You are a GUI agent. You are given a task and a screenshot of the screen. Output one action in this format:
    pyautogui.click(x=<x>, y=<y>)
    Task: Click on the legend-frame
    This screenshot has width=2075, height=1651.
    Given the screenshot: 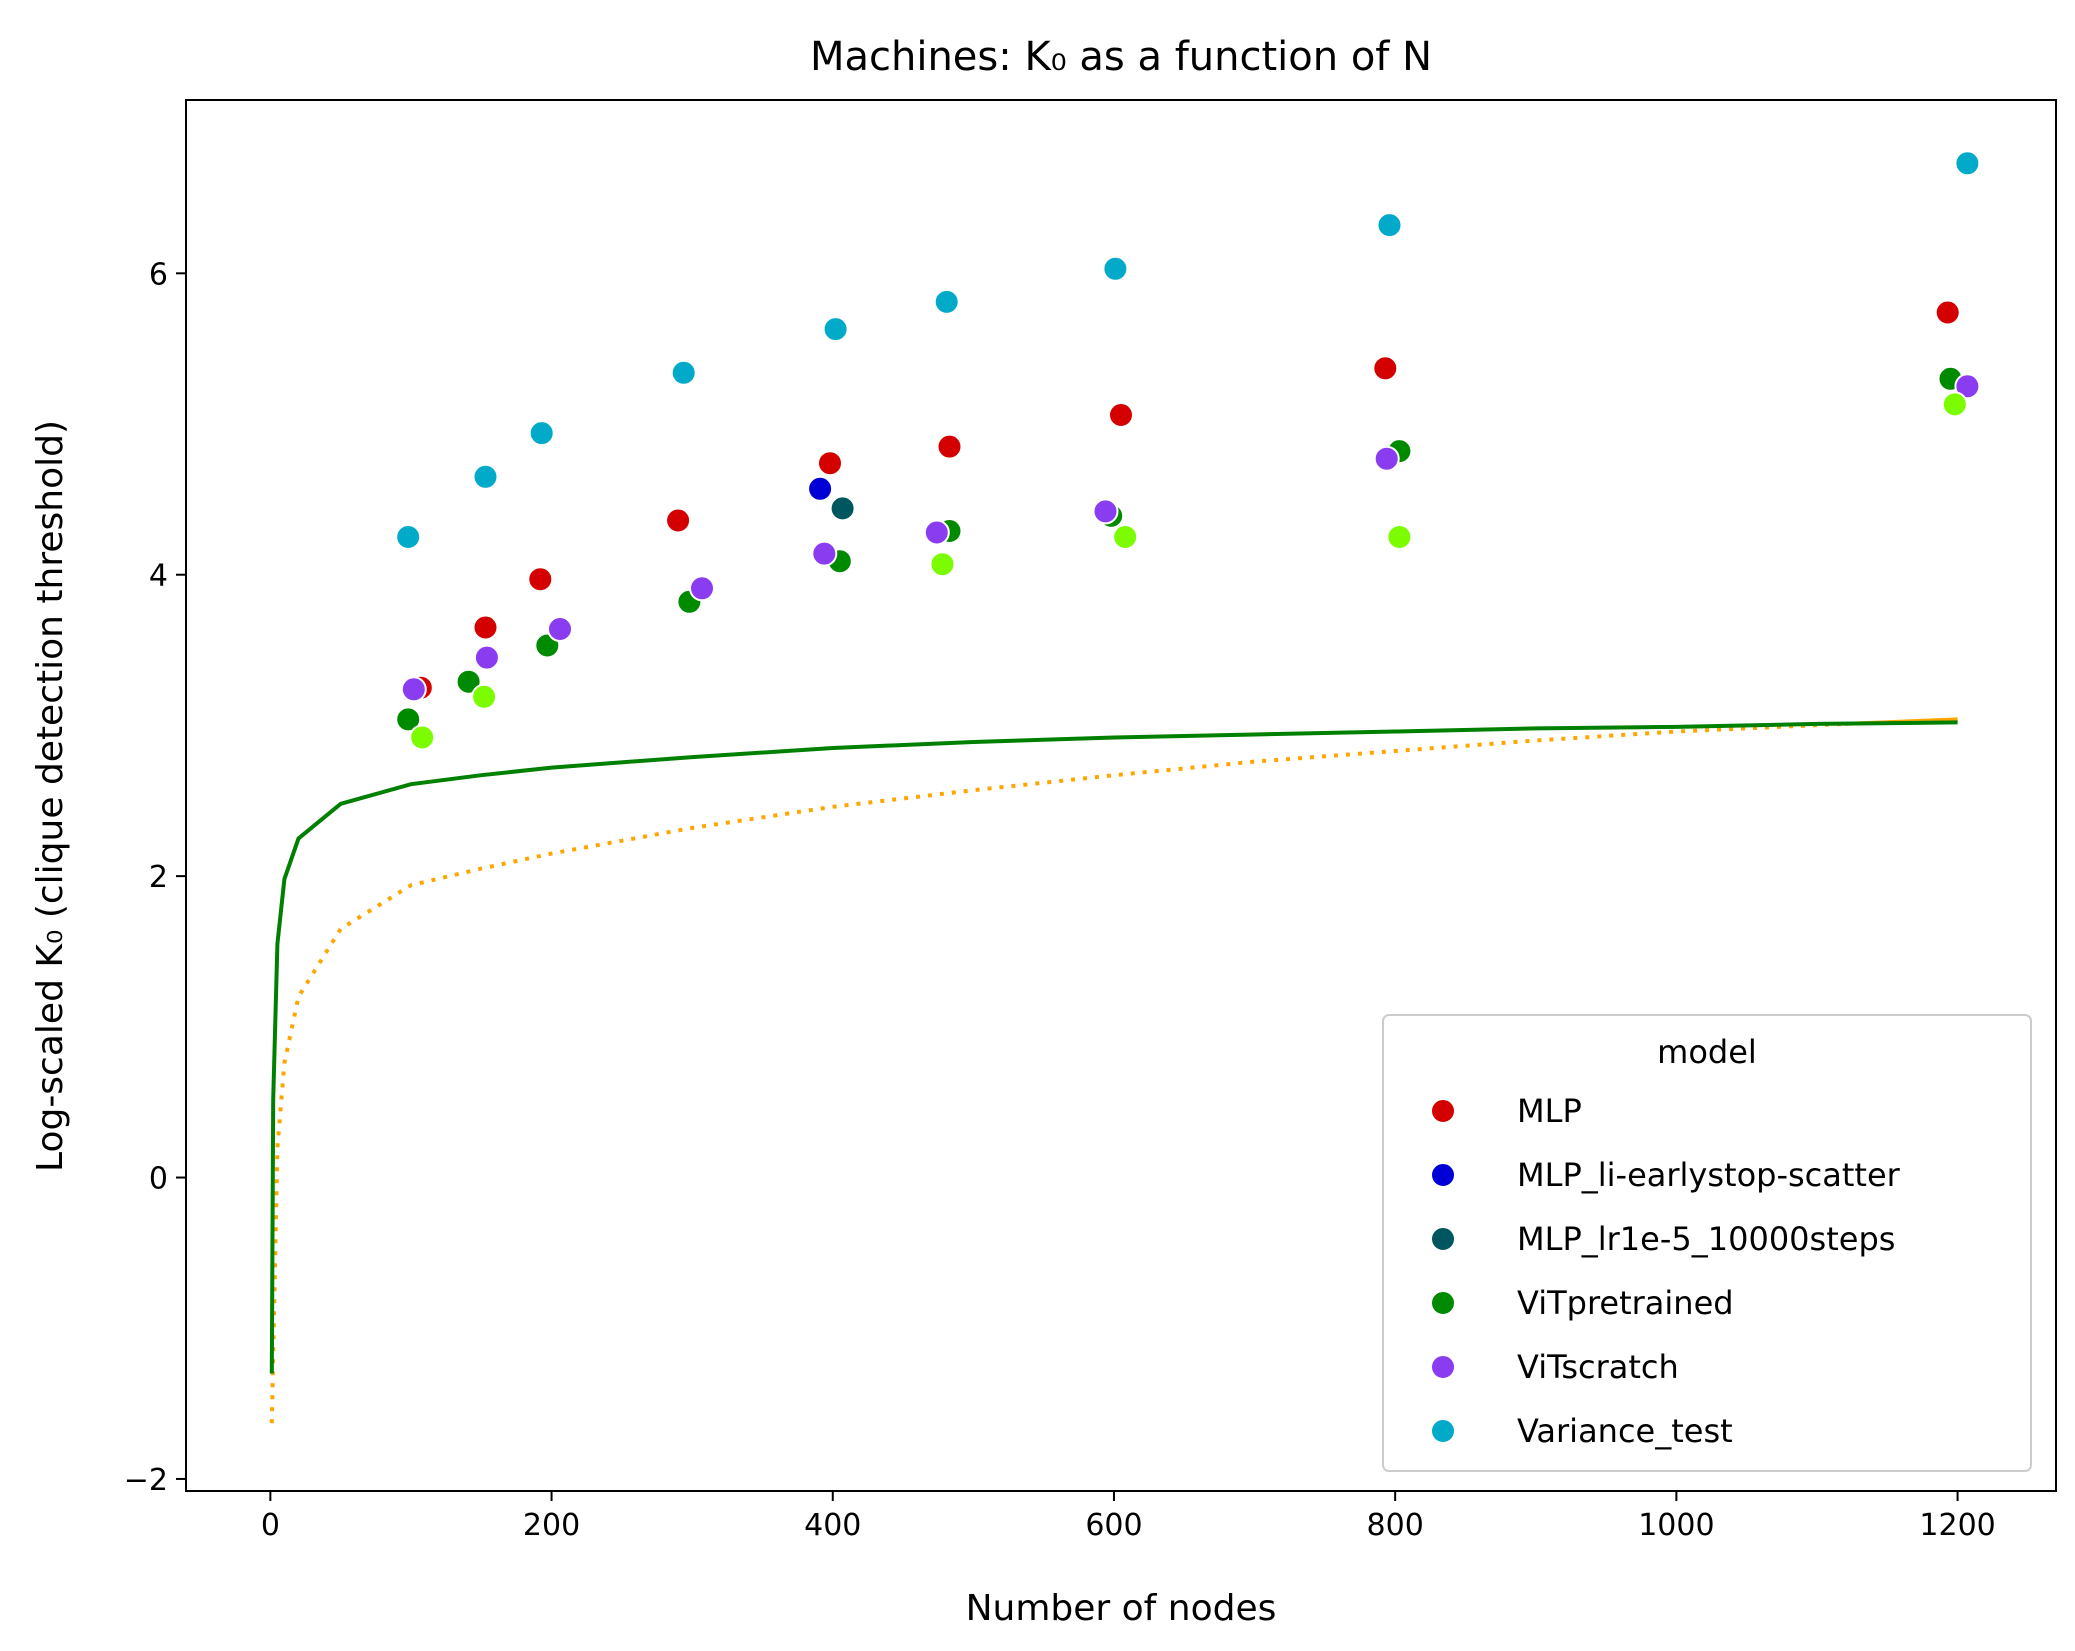 What is the action you would take?
    pyautogui.click(x=1707, y=1243)
    